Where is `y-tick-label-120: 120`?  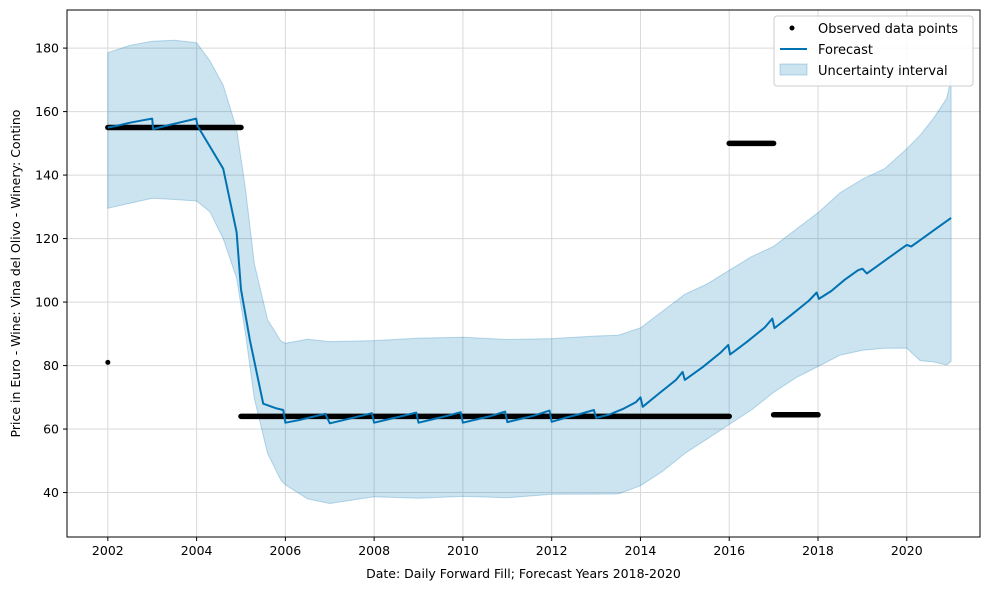
y-tick-label-120: 120 is located at coordinates (47, 238).